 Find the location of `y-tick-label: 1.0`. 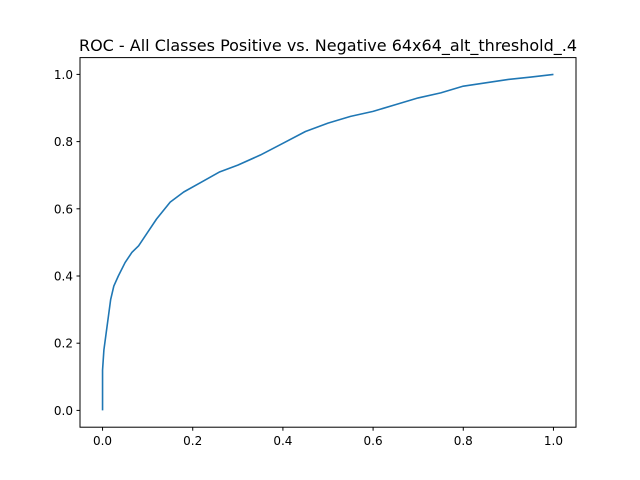

y-tick-label: 1.0 is located at coordinates (63, 75).